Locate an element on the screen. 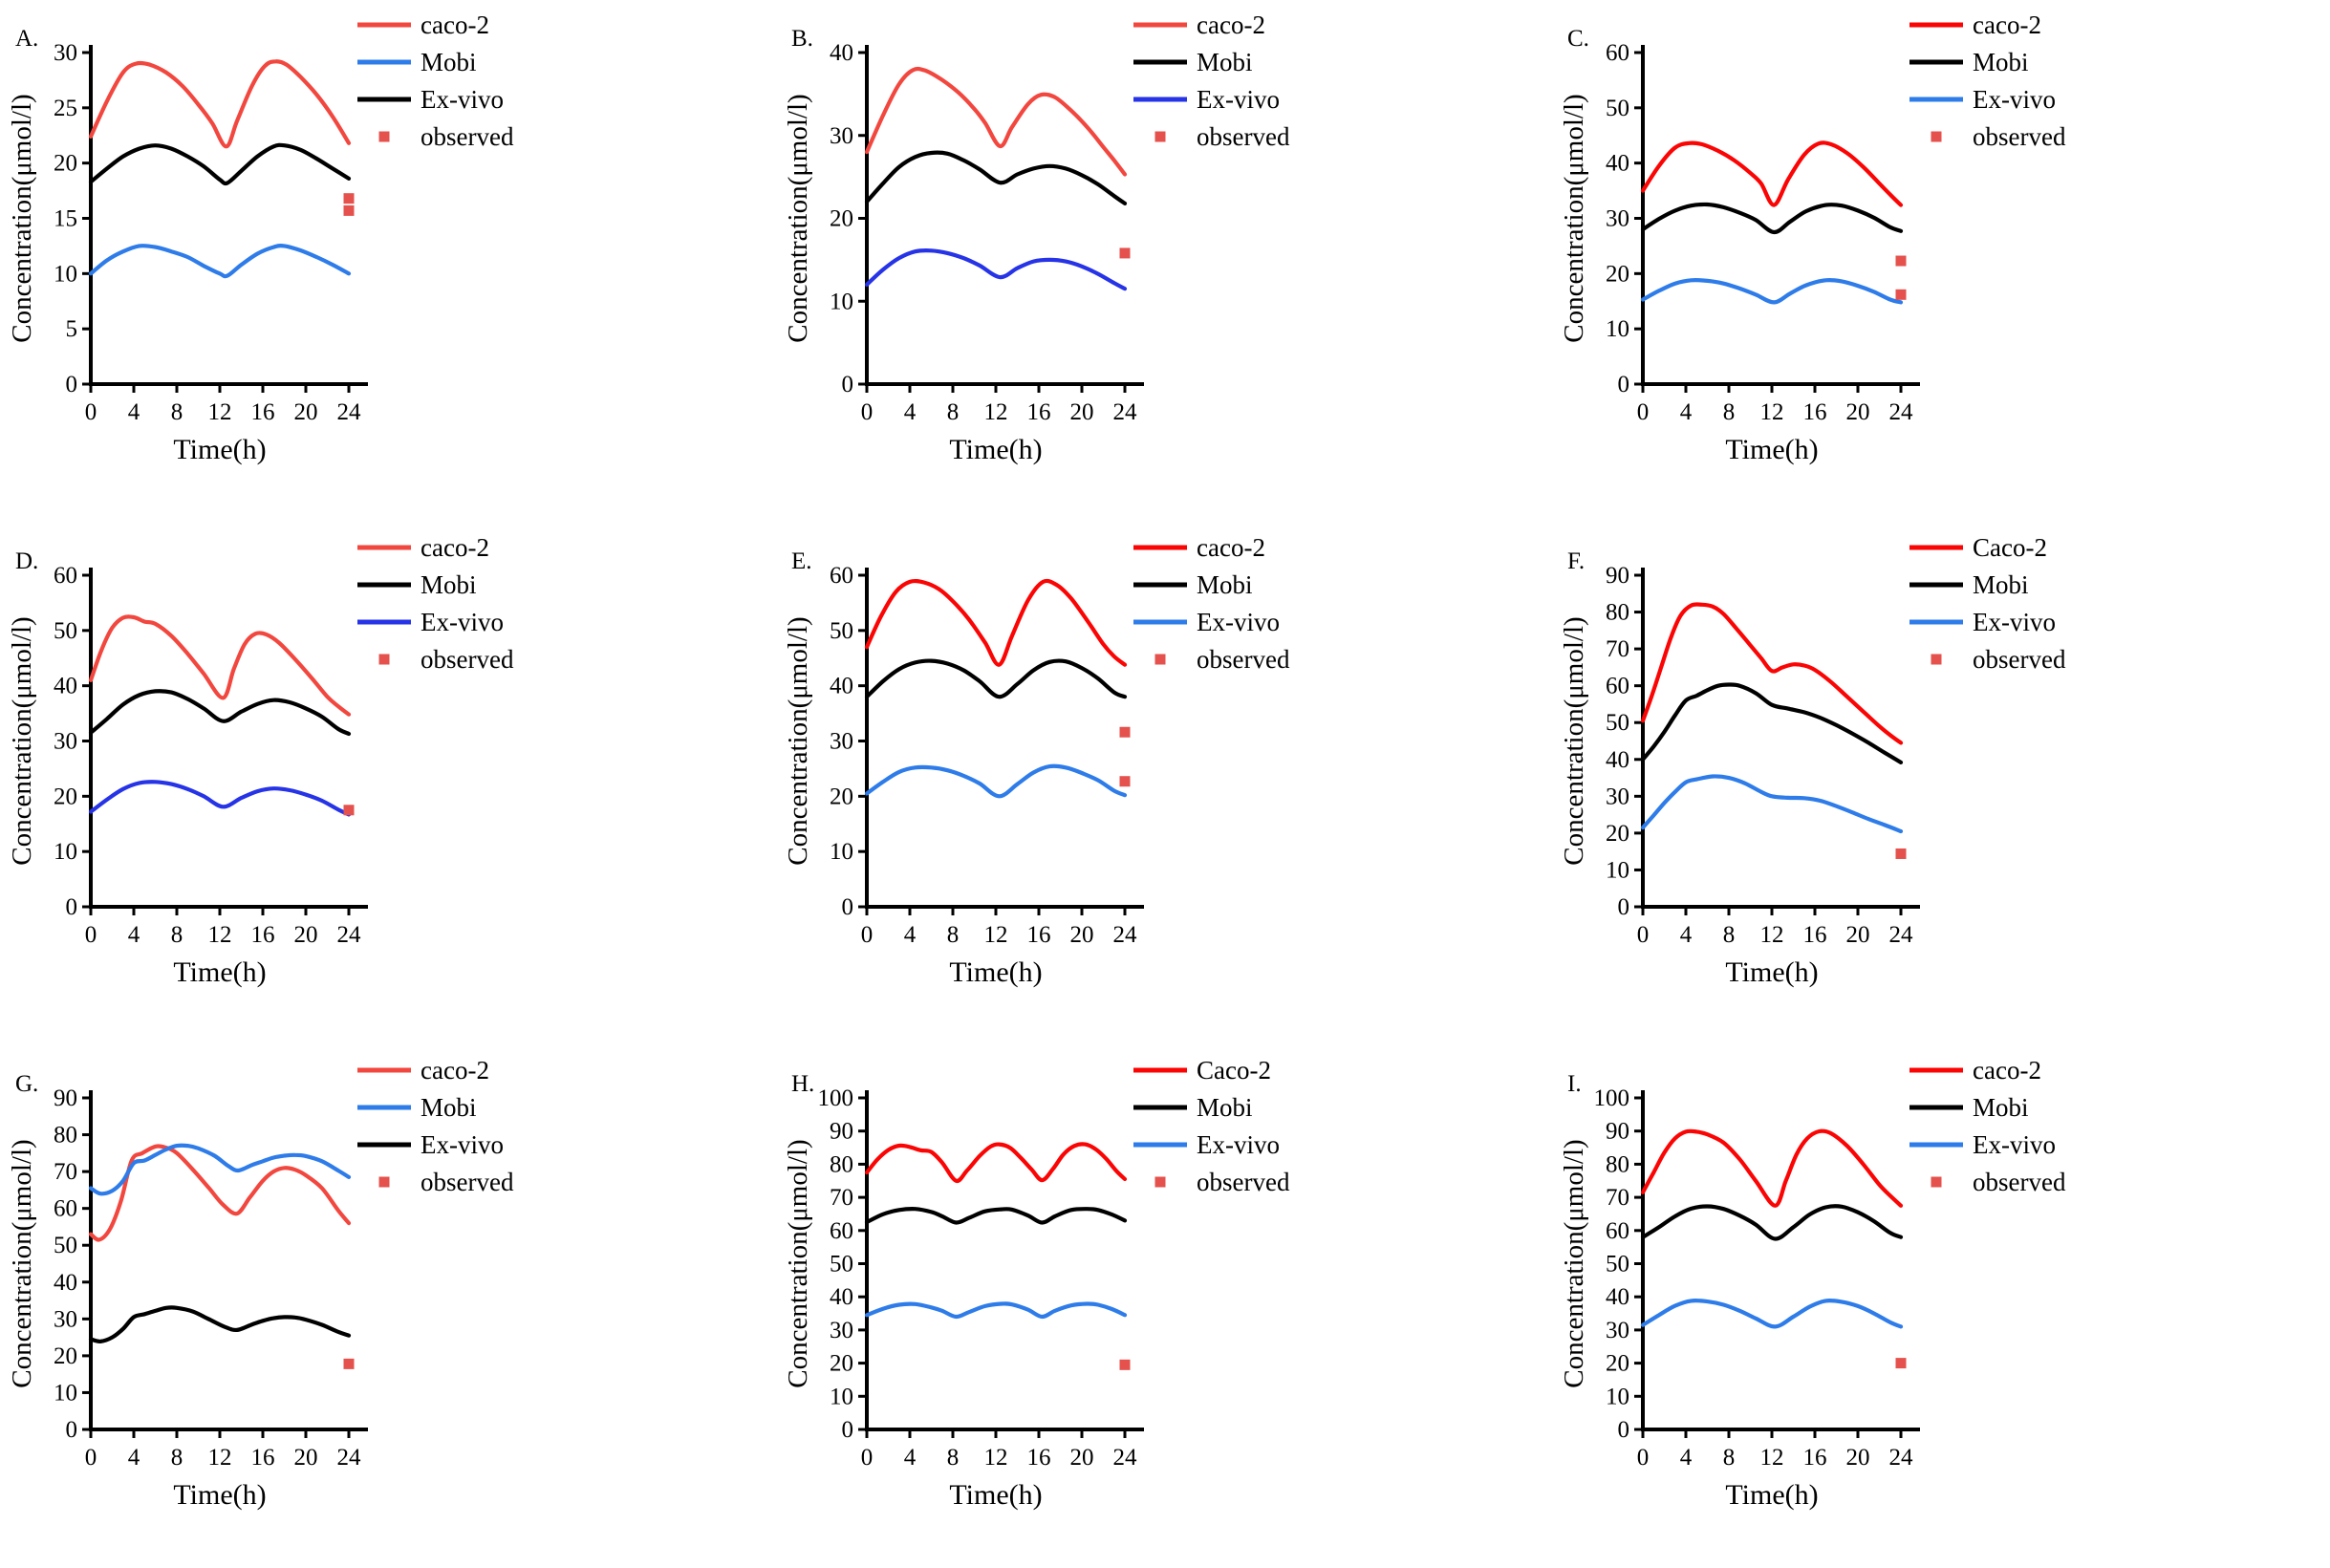  panel-label: I. is located at coordinates (1574, 1084).